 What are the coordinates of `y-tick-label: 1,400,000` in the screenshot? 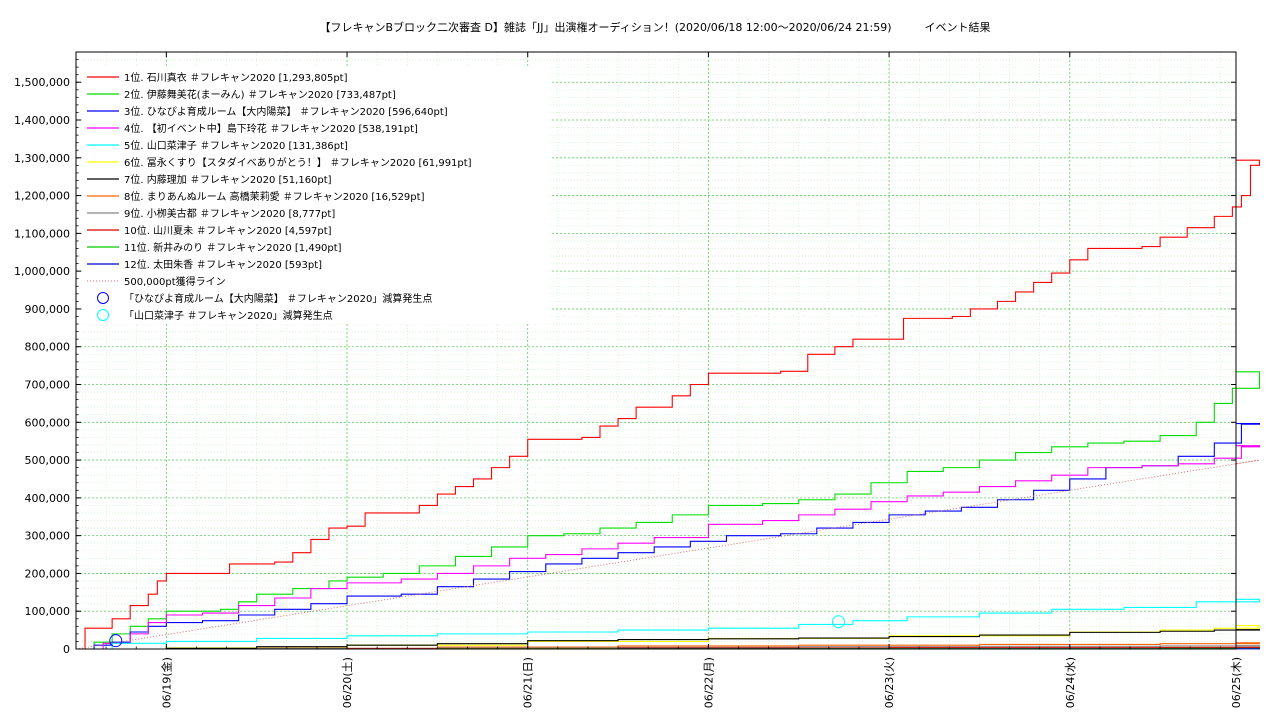 It's located at (42, 120).